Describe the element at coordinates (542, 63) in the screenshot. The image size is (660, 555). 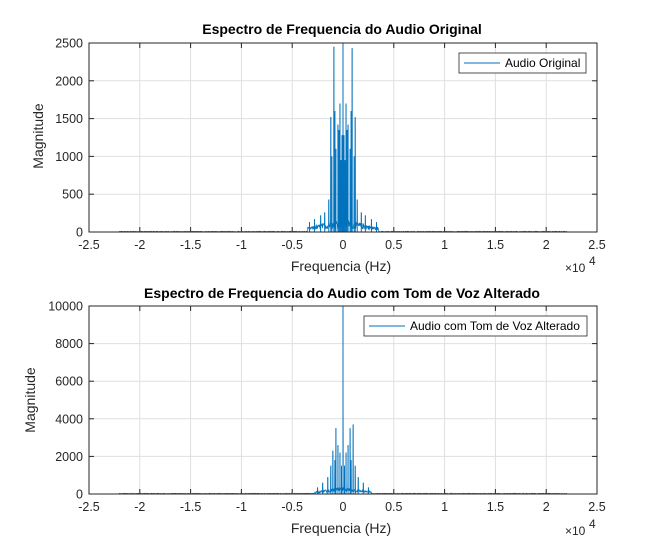
I see `legend-label: Audio Original` at that location.